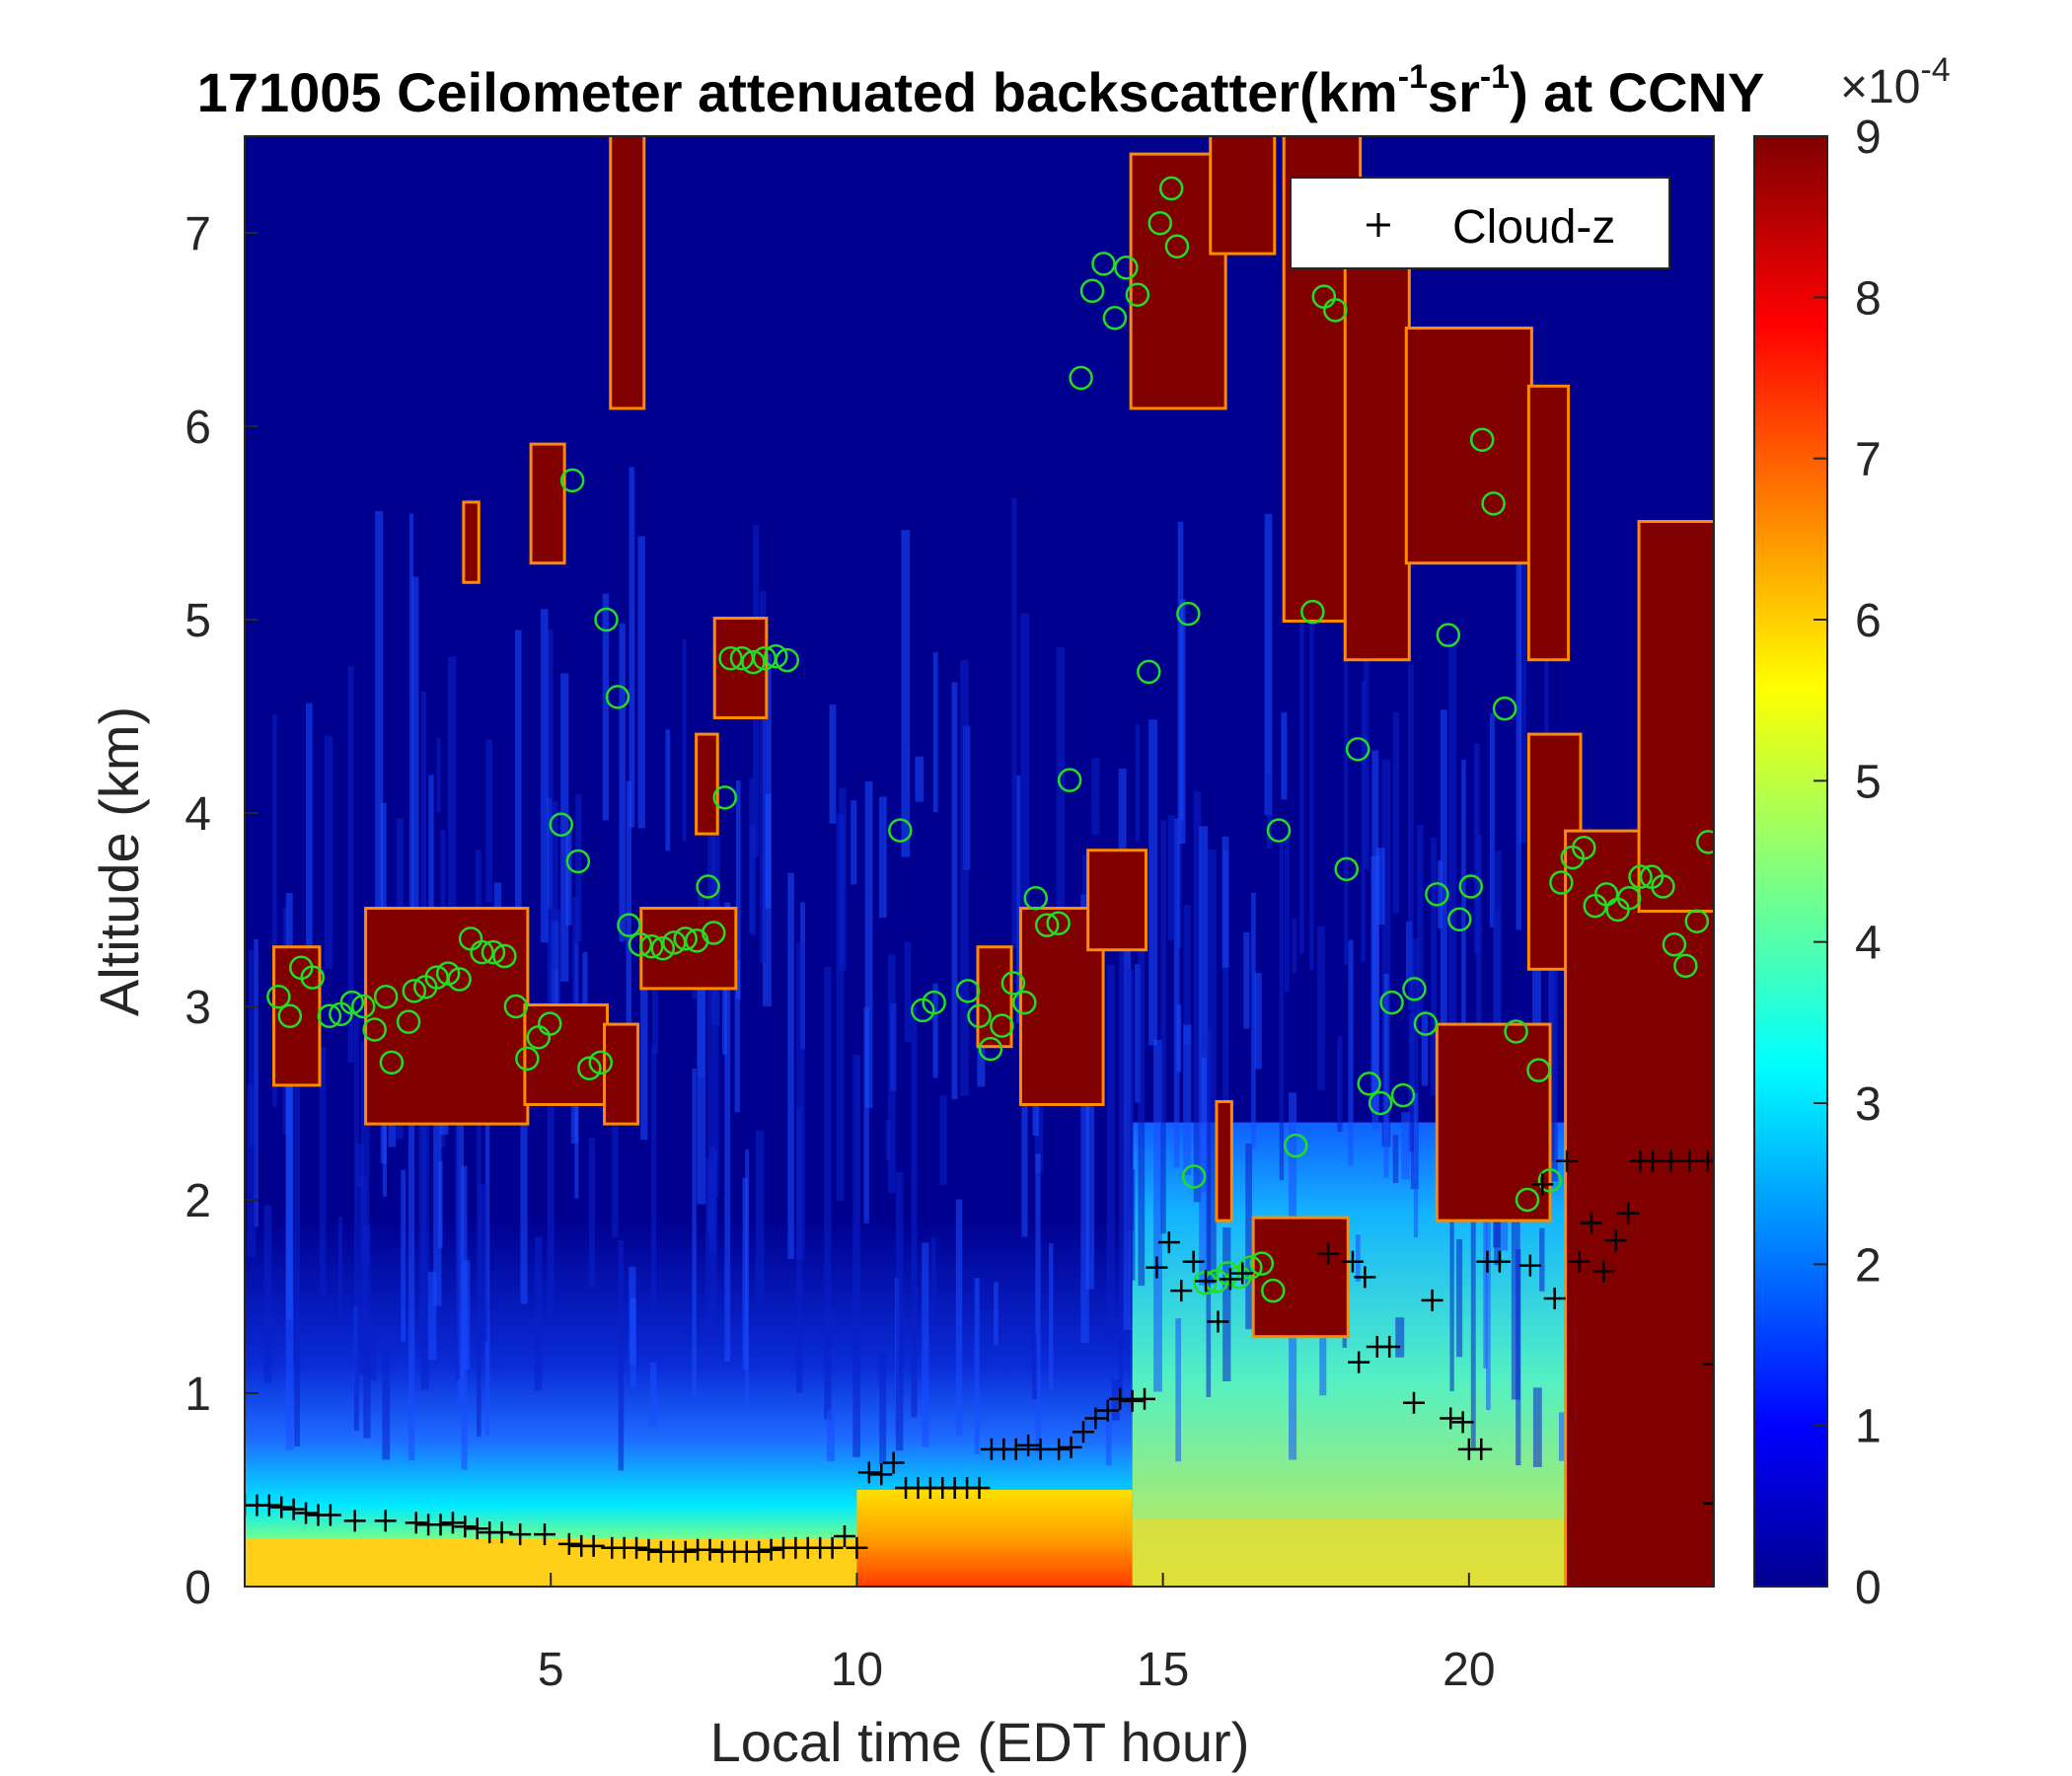 This screenshot has height=1776, width=2072. What do you see at coordinates (1869, 1266) in the screenshot?
I see `colorbar-tick-label: 2` at bounding box center [1869, 1266].